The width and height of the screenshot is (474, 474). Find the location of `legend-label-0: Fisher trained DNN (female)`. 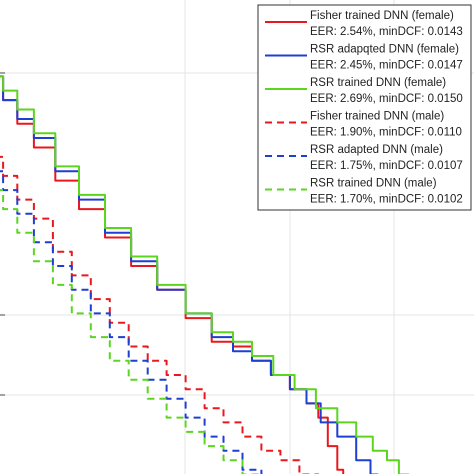

legend-label-0: Fisher trained DNN (female) is located at coordinates (382, 16).